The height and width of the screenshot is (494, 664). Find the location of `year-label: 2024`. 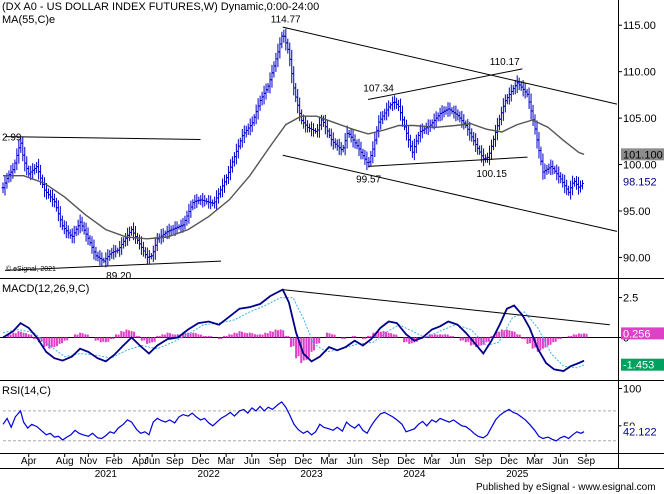

year-label: 2024 is located at coordinates (414, 474).